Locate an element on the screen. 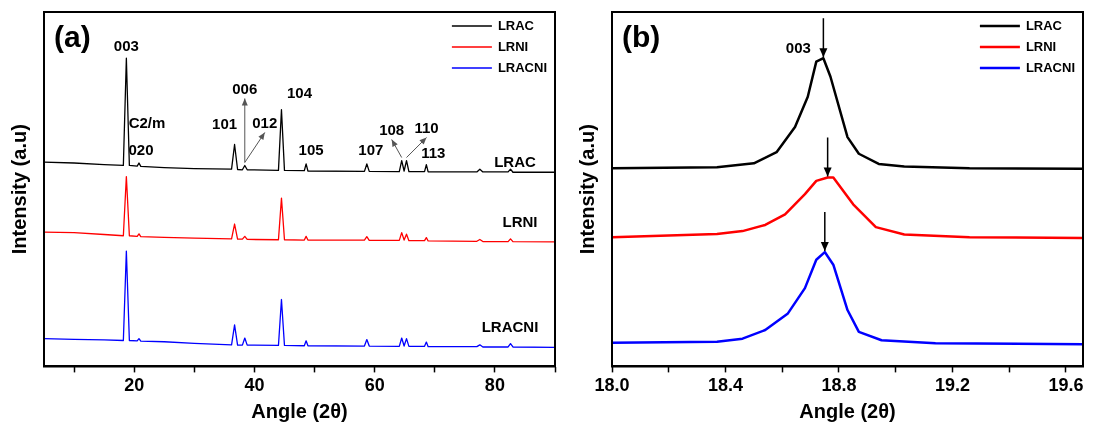 This screenshot has width=1111, height=430. annotation: 110 is located at coordinates (426, 128).